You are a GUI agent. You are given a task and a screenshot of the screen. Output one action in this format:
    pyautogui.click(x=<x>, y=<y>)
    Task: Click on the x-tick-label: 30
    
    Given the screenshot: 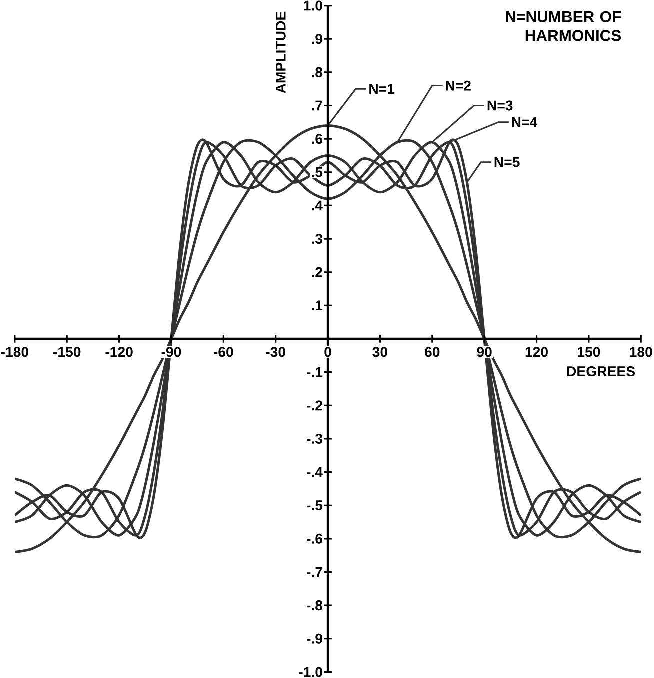 What is the action you would take?
    pyautogui.click(x=380, y=352)
    